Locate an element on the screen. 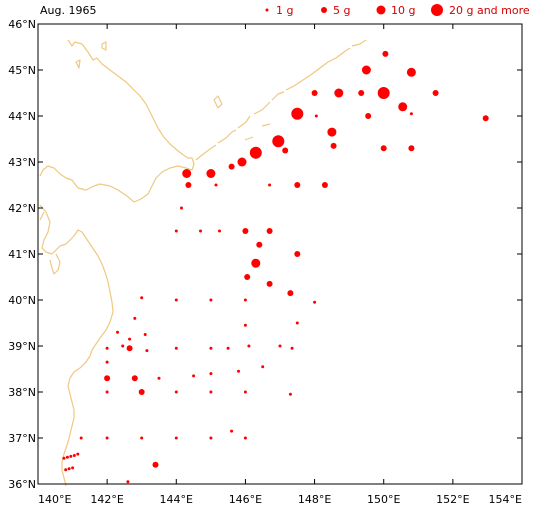  legend: 1 g 5 g 10 g 20 g and more is located at coordinates (397, 10).